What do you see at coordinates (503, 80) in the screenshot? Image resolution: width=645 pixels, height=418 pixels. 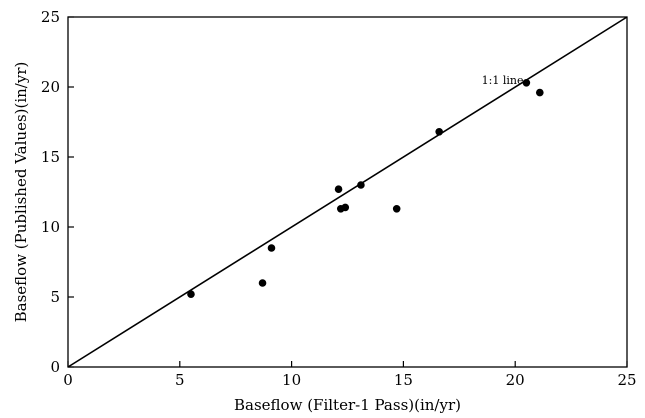 I see `reference-line-label: 1:1 line` at bounding box center [503, 80].